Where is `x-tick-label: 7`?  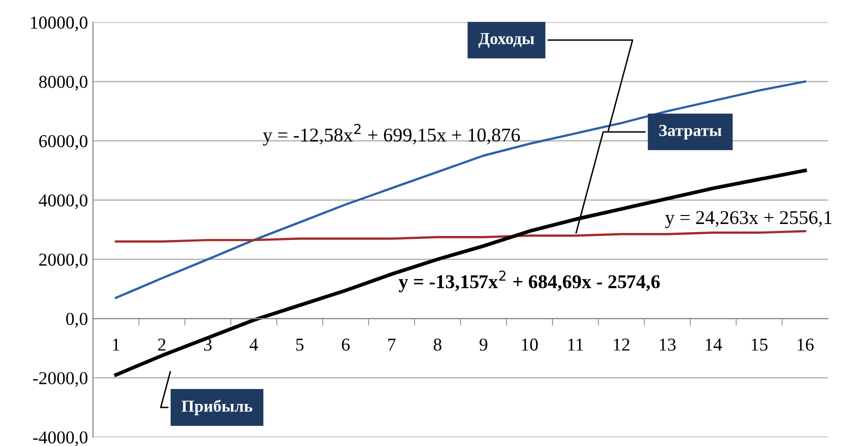
x-tick-label: 7 is located at coordinates (392, 344).